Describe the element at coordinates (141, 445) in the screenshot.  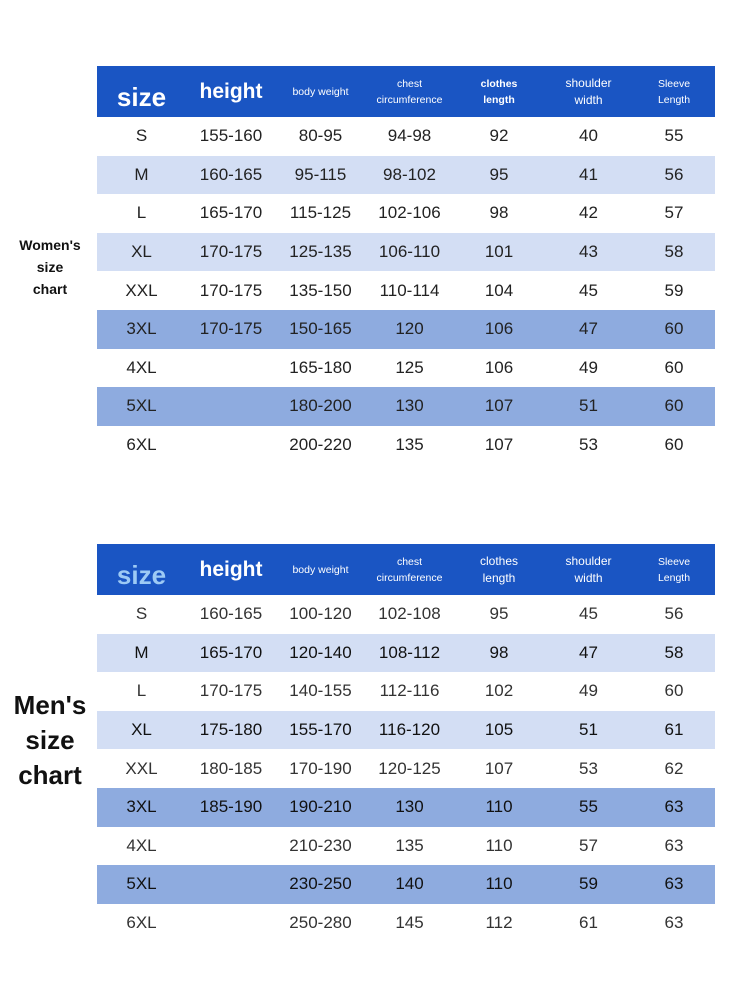
I see `cell-size: 6XL` at that location.